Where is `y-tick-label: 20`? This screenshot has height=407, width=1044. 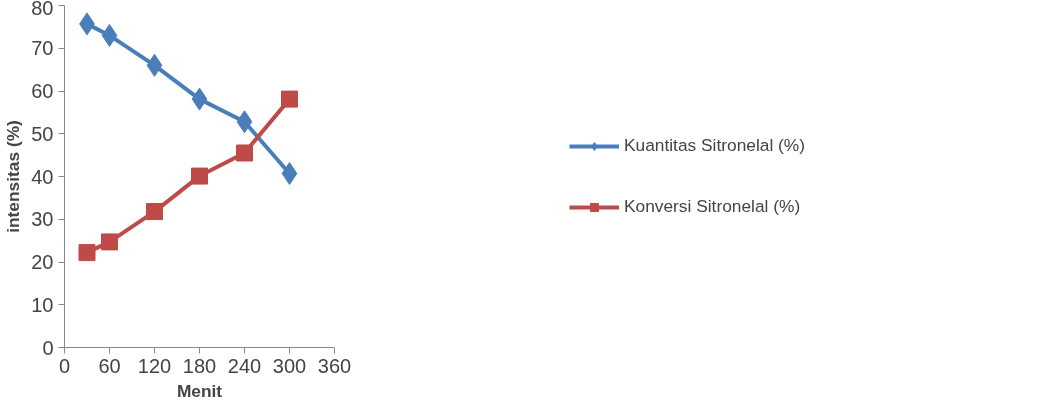
y-tick-label: 20 is located at coordinates (42, 262).